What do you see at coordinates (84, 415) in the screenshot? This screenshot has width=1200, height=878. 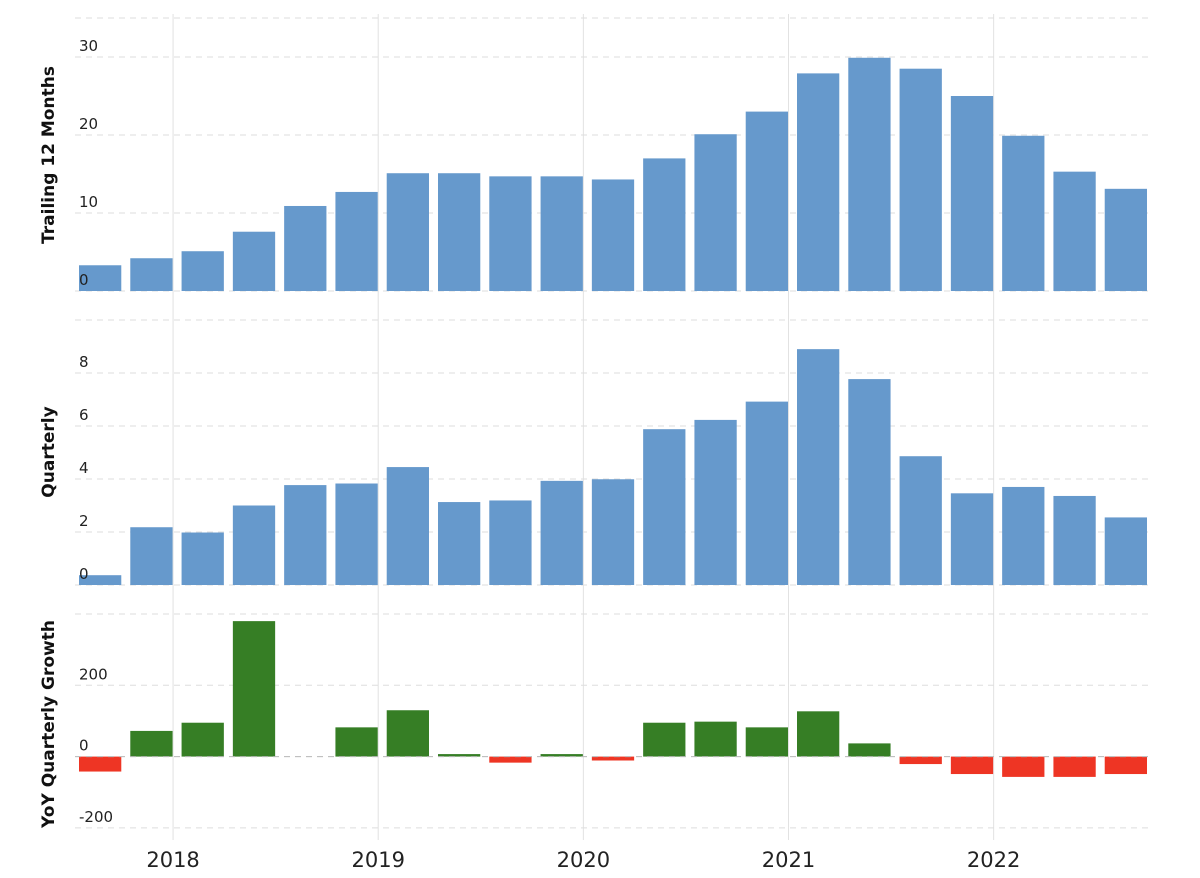 I see `y-tick-label: 6` at bounding box center [84, 415].